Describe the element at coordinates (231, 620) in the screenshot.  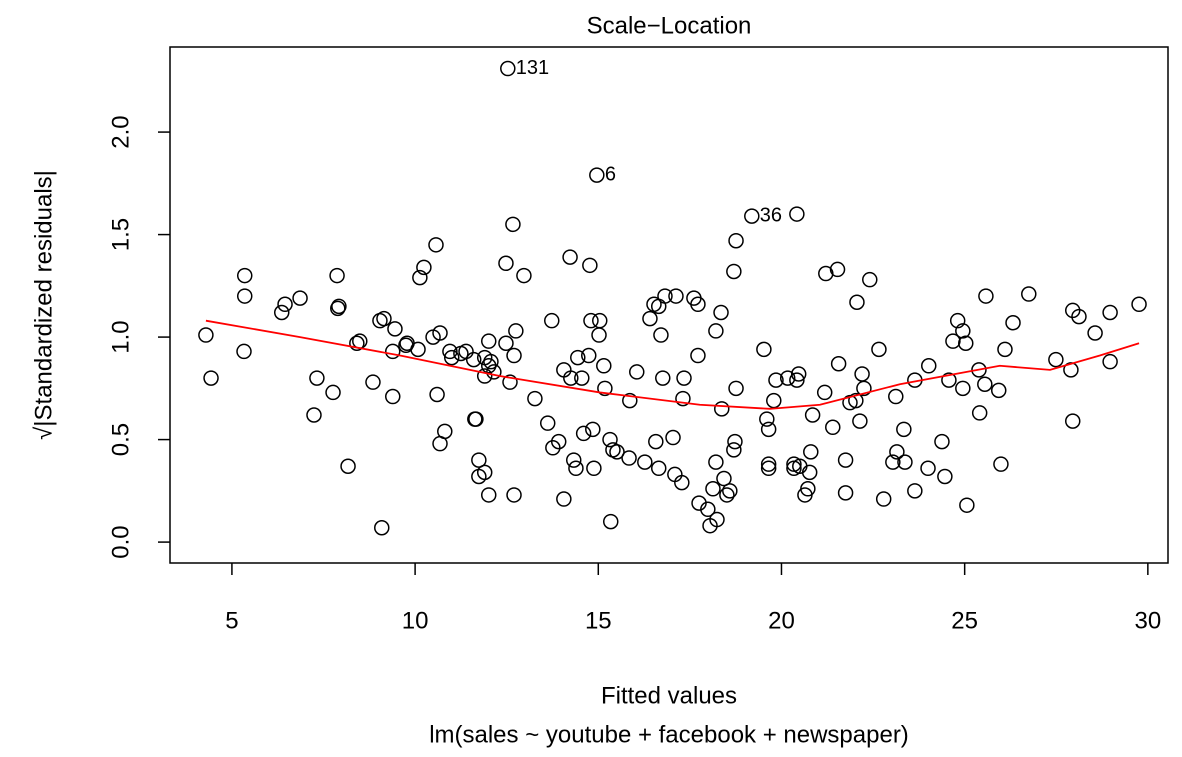
I see `x-tick-label: 5` at that location.